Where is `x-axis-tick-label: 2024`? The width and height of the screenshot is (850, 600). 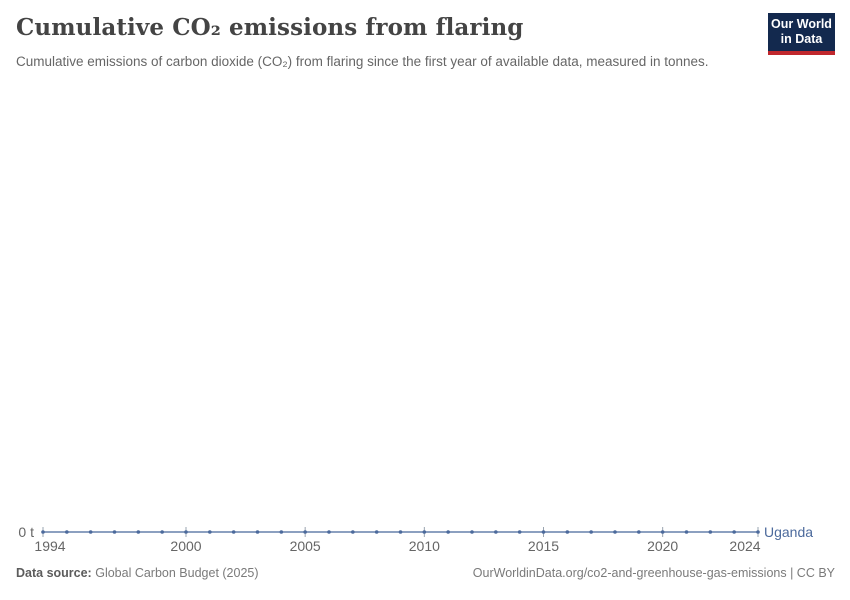 x-axis-tick-label: 2024 is located at coordinates (744, 546).